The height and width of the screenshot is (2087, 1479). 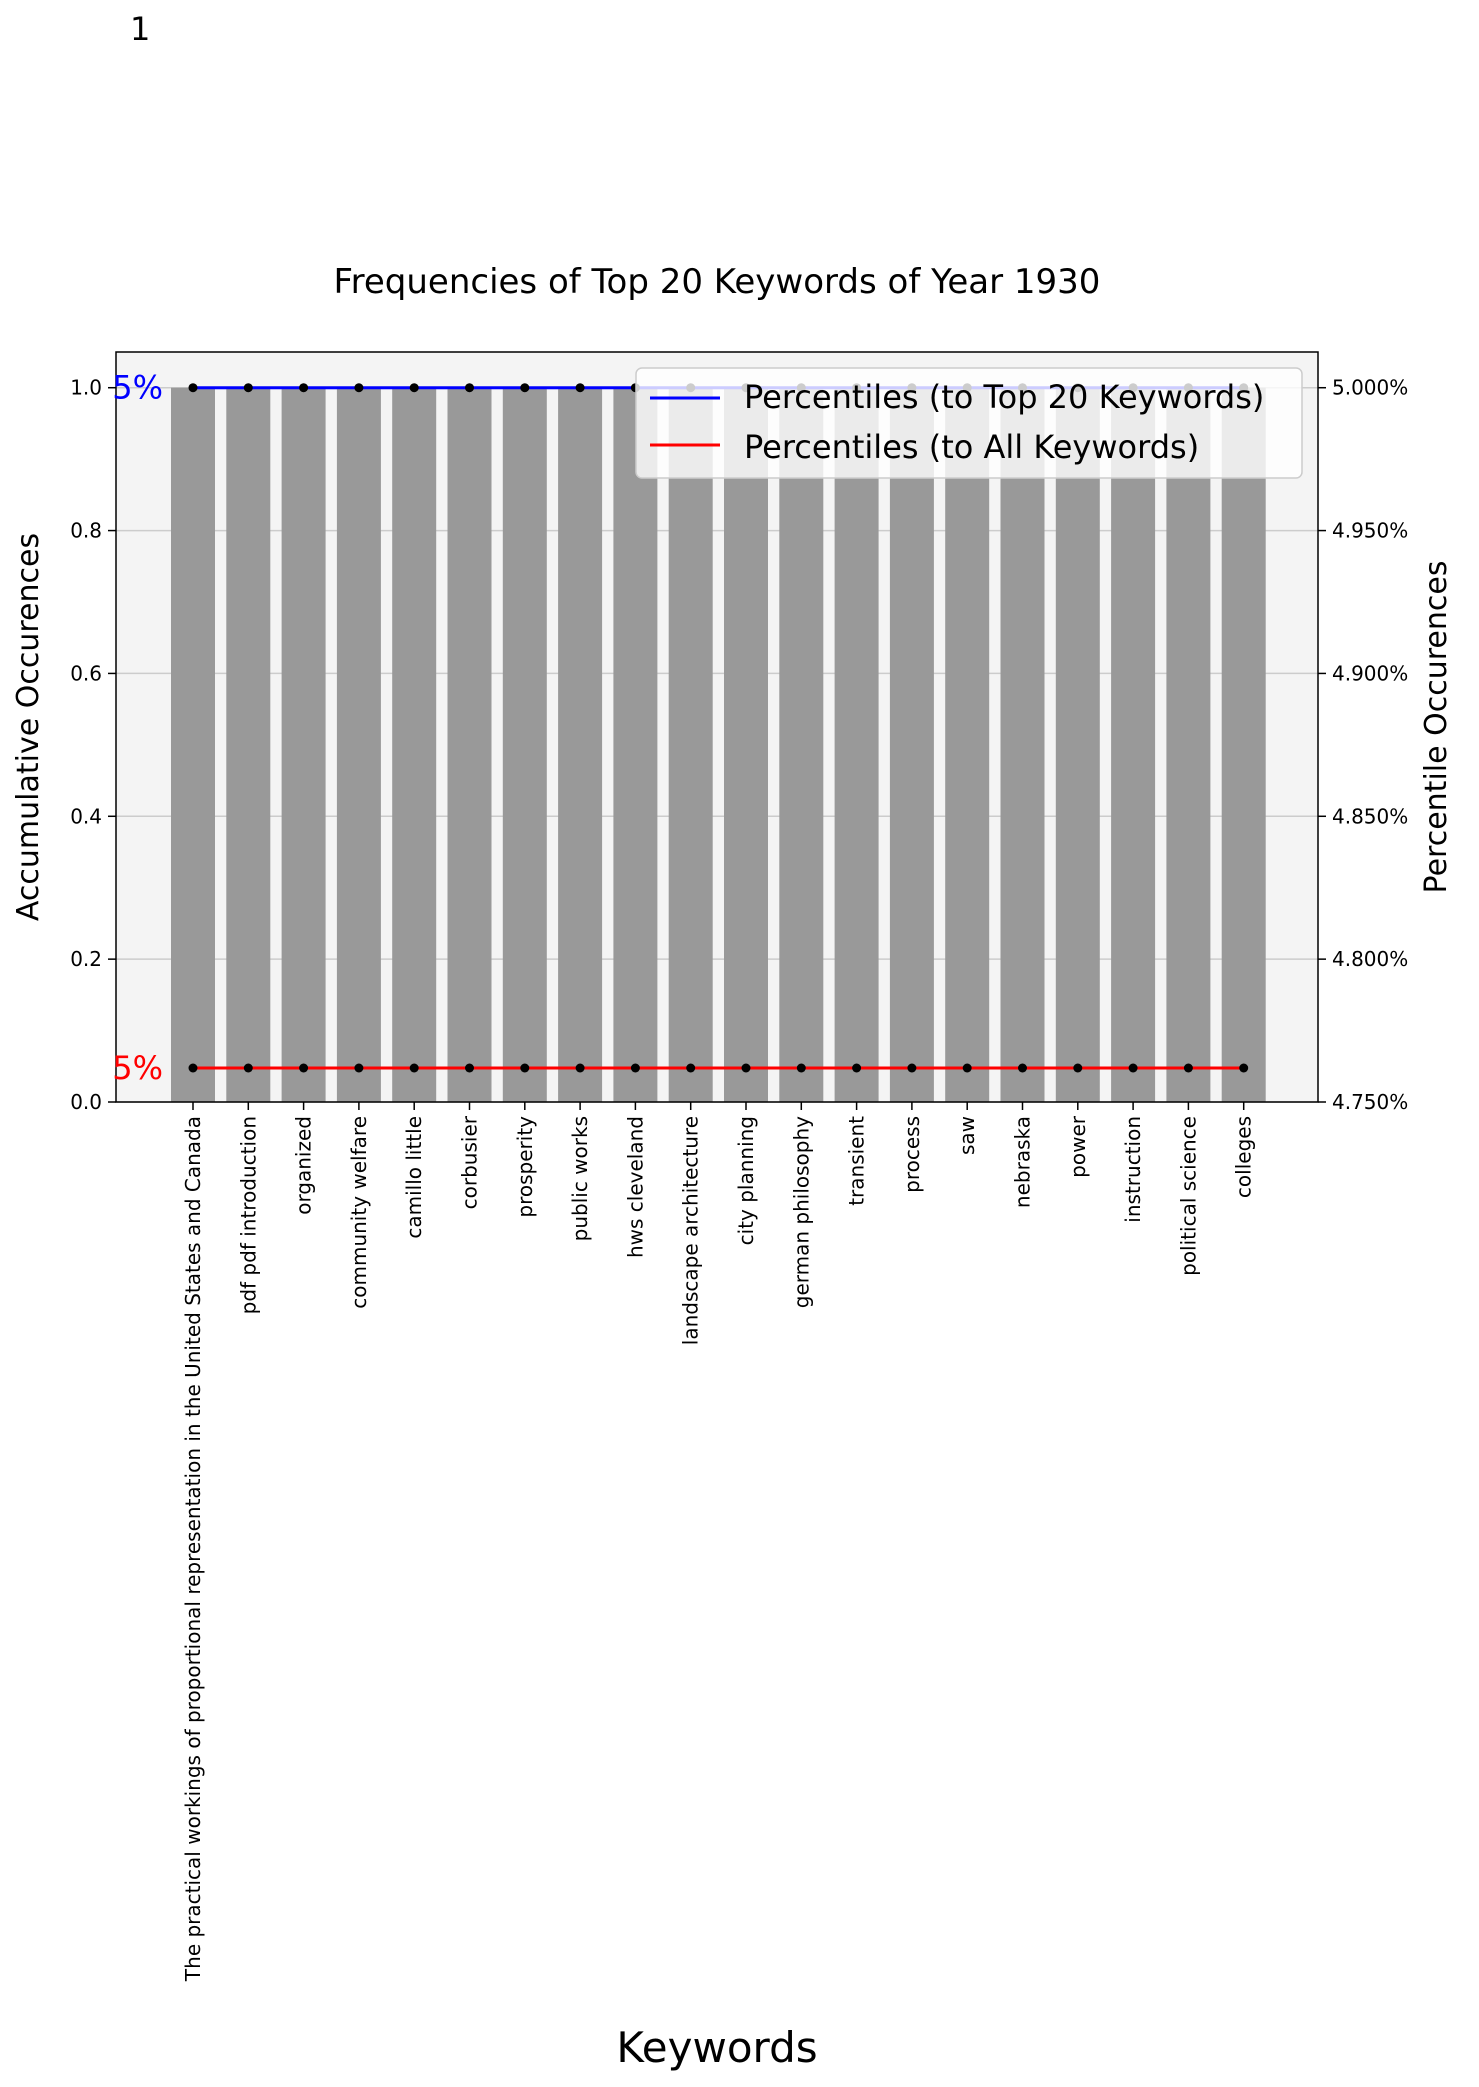 What do you see at coordinates (1004, 397) in the screenshot?
I see `legend-label-top20: Percentiles (to Top 20 Keywords)` at bounding box center [1004, 397].